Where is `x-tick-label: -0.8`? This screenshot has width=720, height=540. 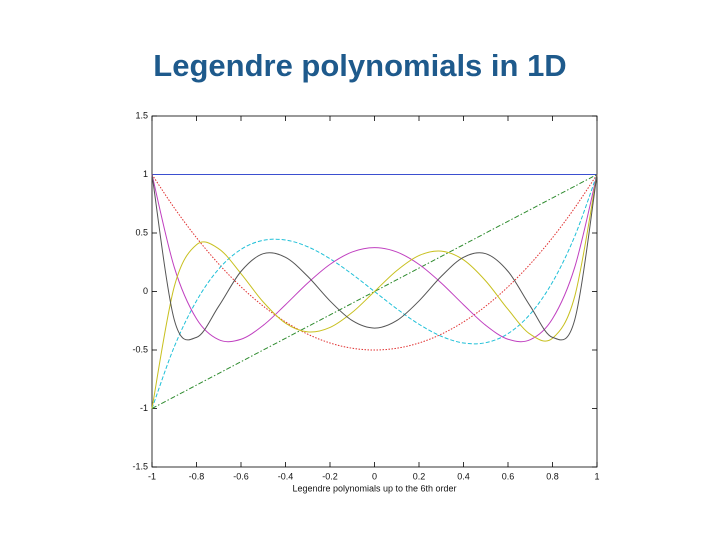 x-tick-label: -0.8 is located at coordinates (197, 476).